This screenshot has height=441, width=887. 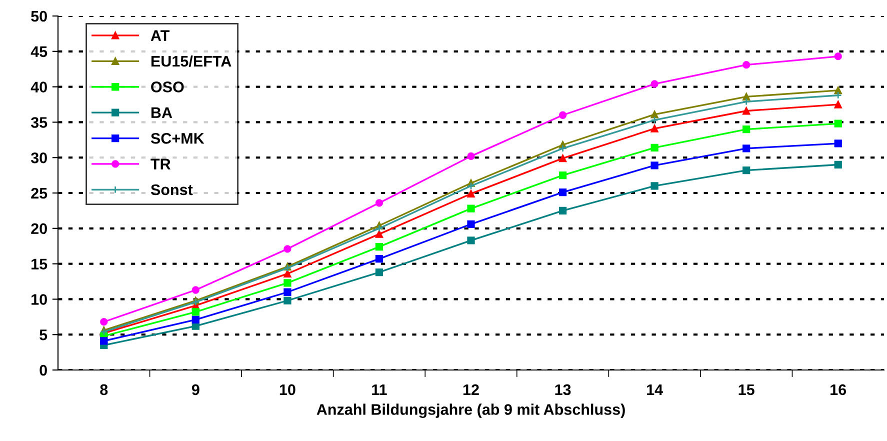 What do you see at coordinates (40, 264) in the screenshot?
I see `y-tick-label: 15` at bounding box center [40, 264].